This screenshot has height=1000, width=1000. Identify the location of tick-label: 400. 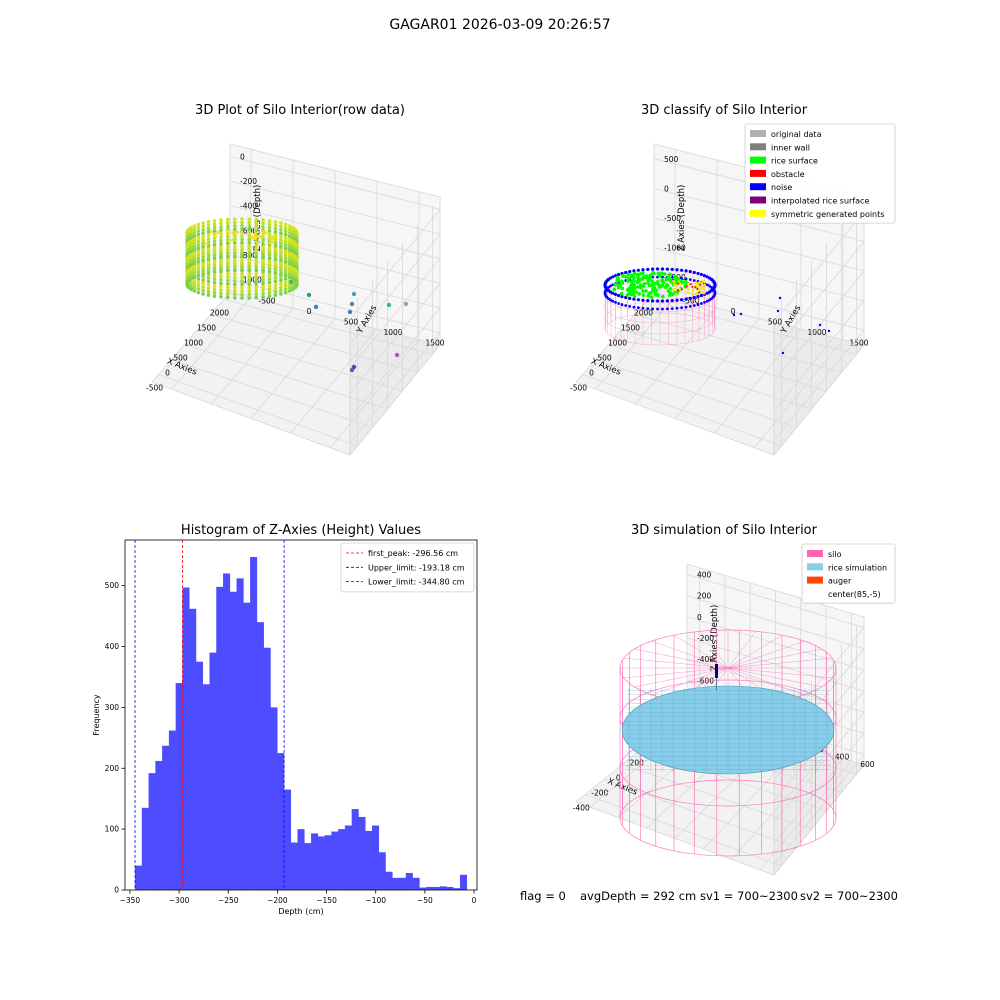
(842, 757).